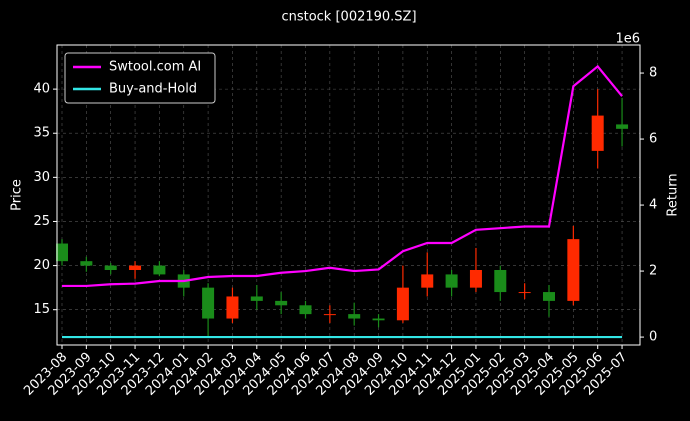  Describe the element at coordinates (673, 194) in the screenshot. I see `y2-axis-label: Return` at that location.